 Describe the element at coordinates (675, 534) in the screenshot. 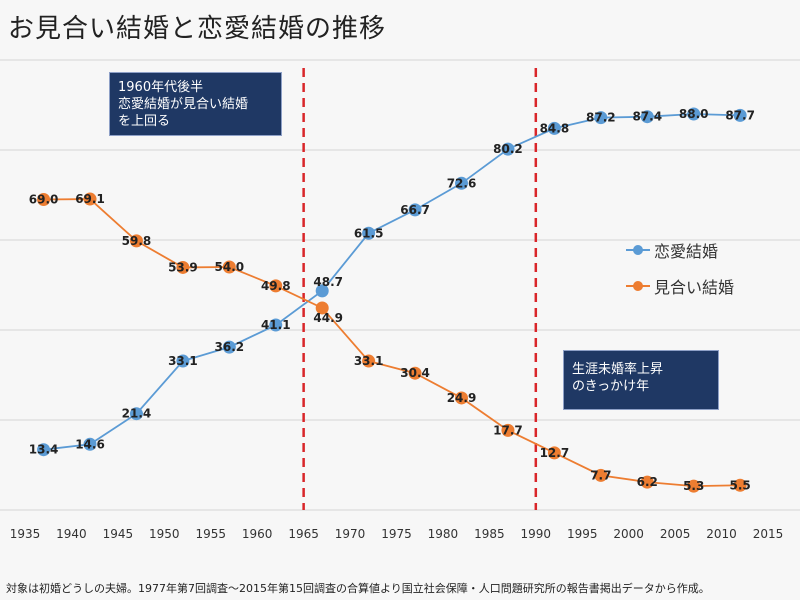

I see `x-tick-label: 2005` at that location.